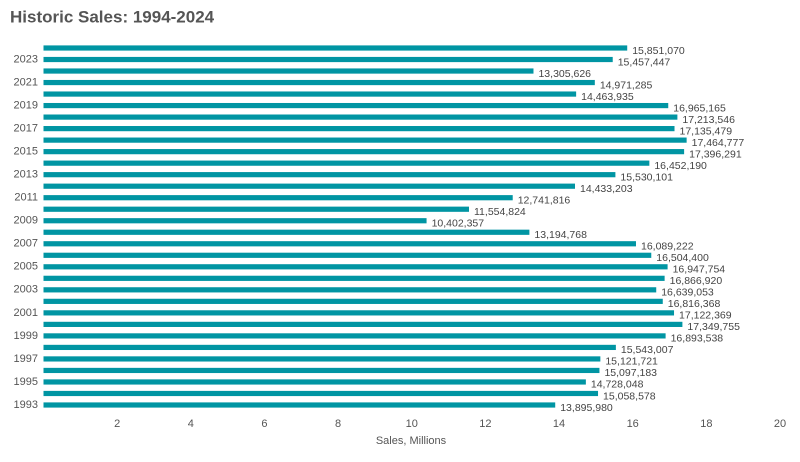  Describe the element at coordinates (26, 82) in the screenshot. I see `y-tick-label: 2021` at that location.